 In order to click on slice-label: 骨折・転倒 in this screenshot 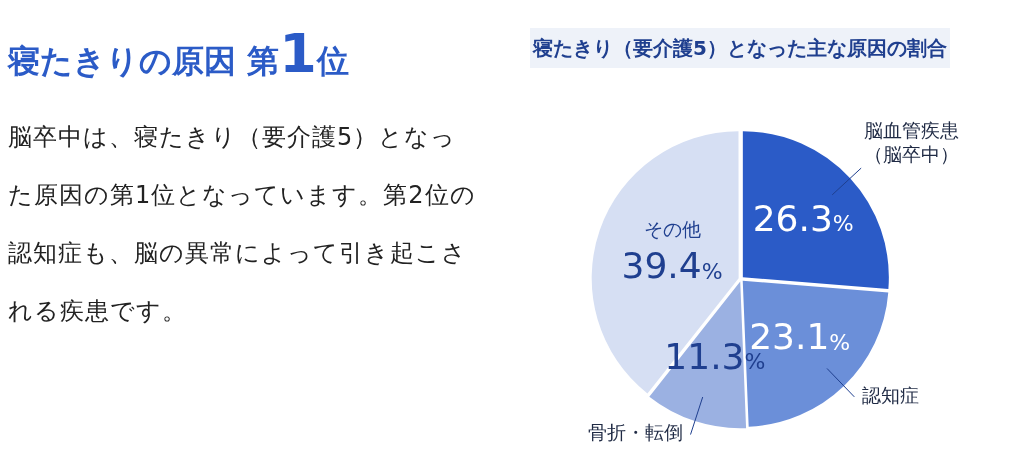, I will do `click(635, 432)`.